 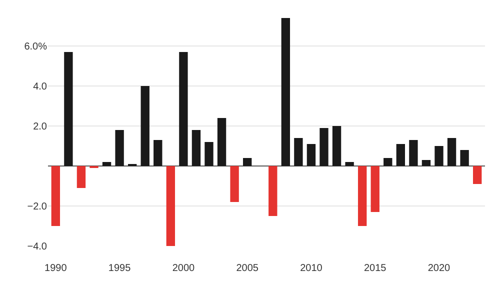 What do you see at coordinates (247, 268) in the screenshot?
I see `x-tick-label: 2005` at bounding box center [247, 268].